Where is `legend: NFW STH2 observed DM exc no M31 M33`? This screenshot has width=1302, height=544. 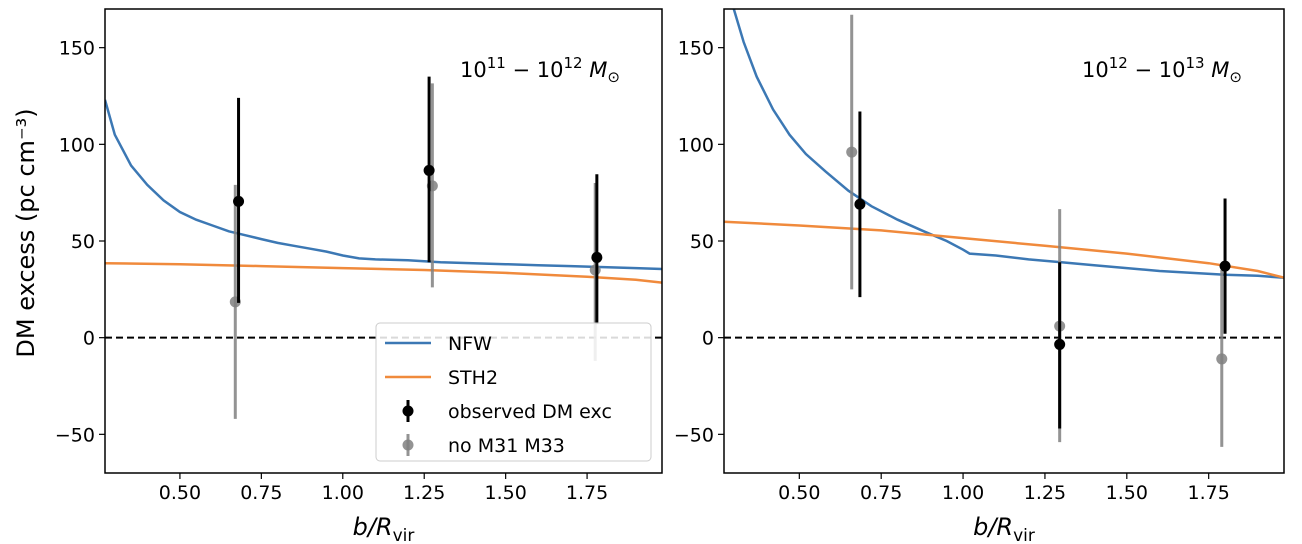
legend: NFW STH2 observed DM exc no M31 M33 is located at coordinates (513, 392).